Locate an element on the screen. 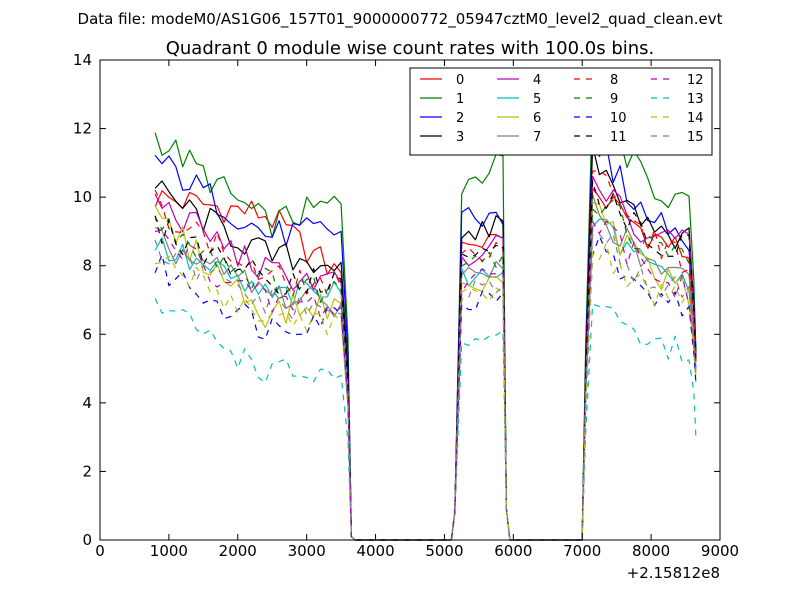 The image size is (800, 600). y-tick-label: 10 is located at coordinates (82, 197).